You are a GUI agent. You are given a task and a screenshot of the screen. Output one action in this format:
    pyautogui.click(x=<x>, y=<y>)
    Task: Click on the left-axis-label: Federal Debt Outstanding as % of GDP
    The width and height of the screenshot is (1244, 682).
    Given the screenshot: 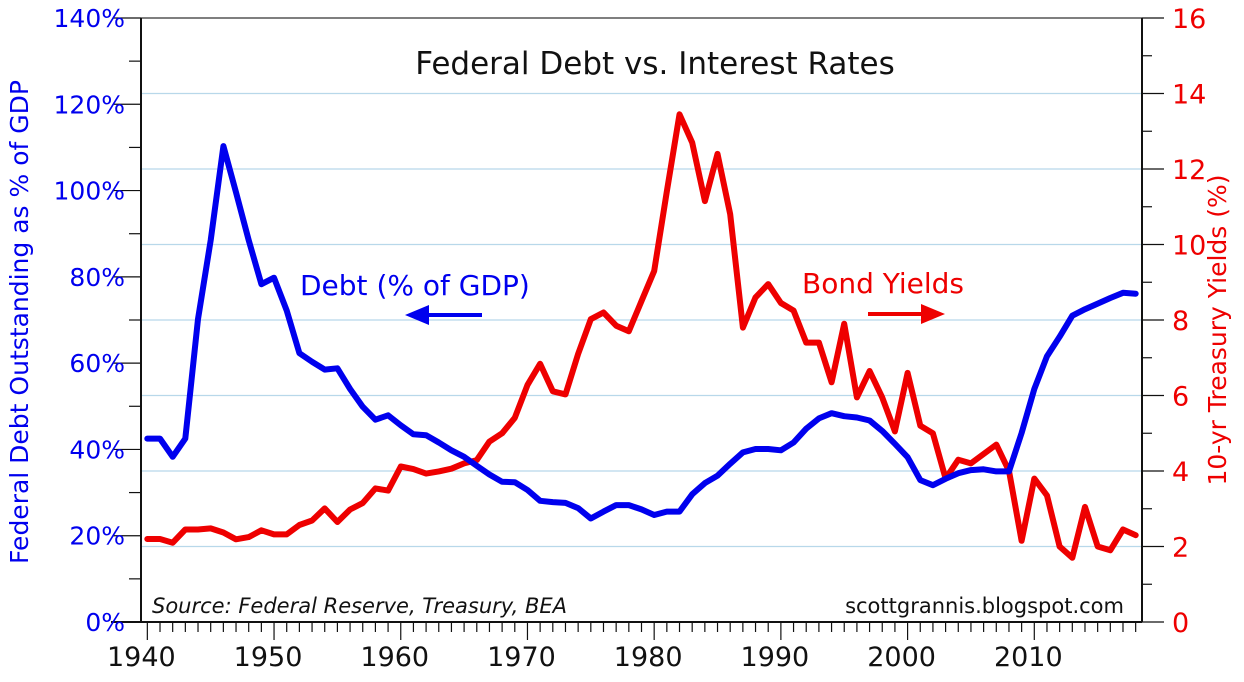 What is the action you would take?
    pyautogui.click(x=19, y=322)
    